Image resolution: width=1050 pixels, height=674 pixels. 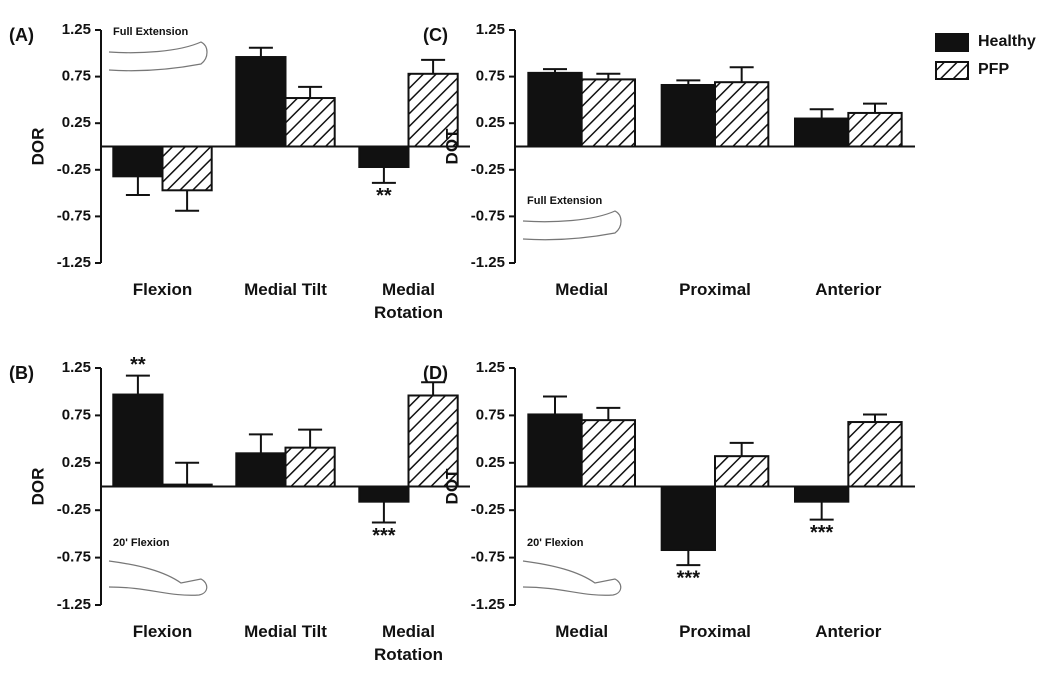 What do you see at coordinates (435, 35) in the screenshot?
I see `panel-label: (C)` at bounding box center [435, 35].